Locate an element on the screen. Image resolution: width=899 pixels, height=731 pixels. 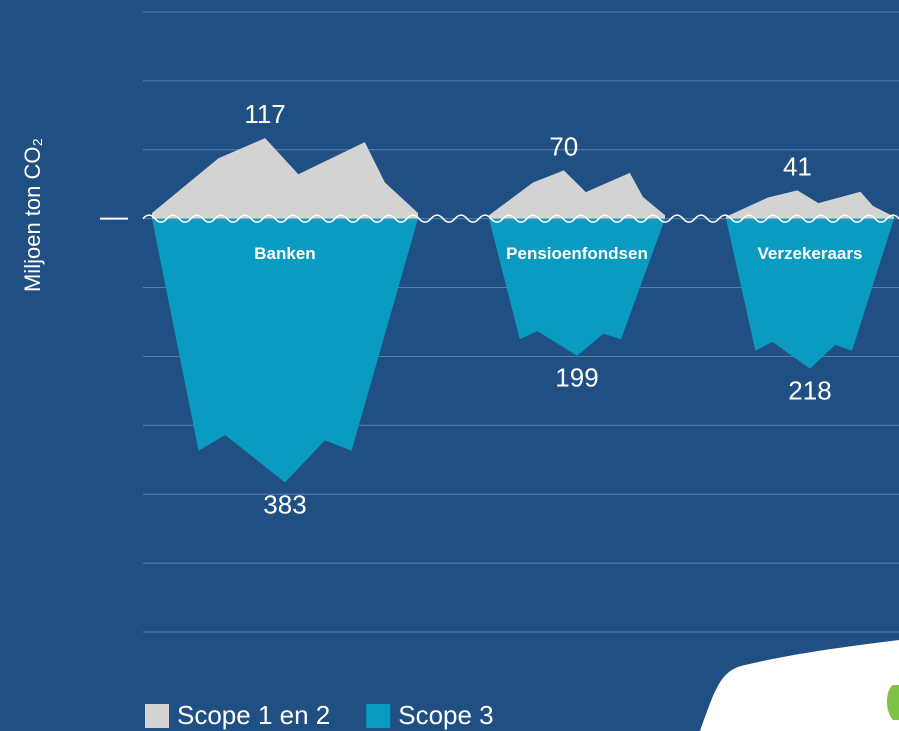
logo is located at coordinates (893, 702).